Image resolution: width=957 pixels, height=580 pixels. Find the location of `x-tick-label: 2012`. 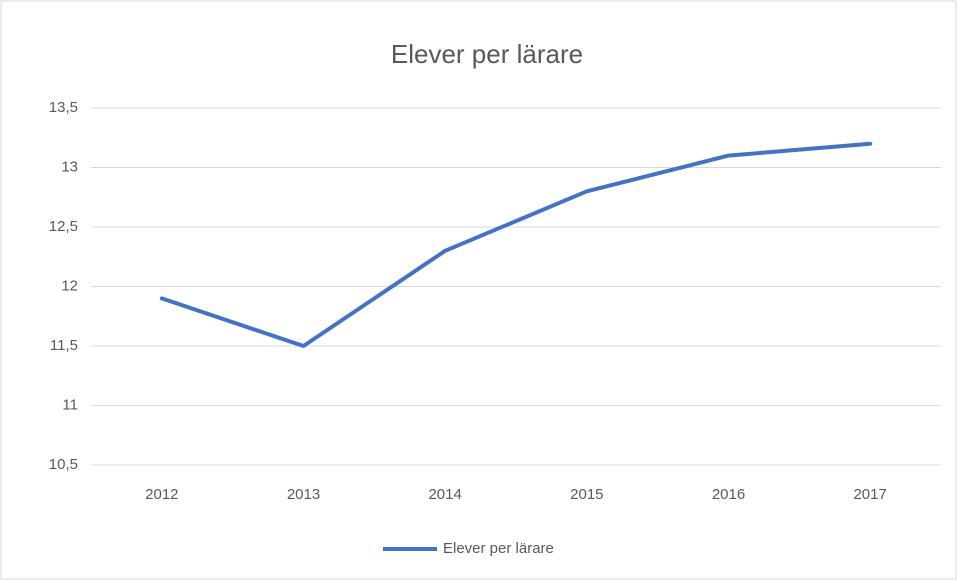

x-tick-label: 2012 is located at coordinates (161, 494).